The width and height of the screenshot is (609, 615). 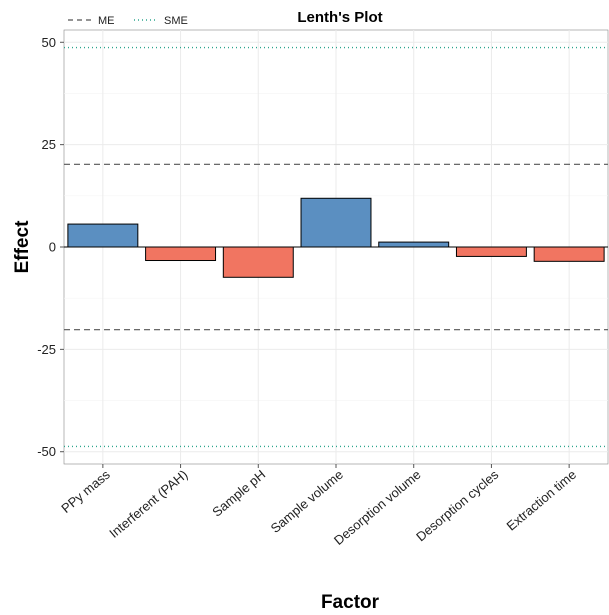 I want to click on y-tick-label: 0, so click(x=52, y=247).